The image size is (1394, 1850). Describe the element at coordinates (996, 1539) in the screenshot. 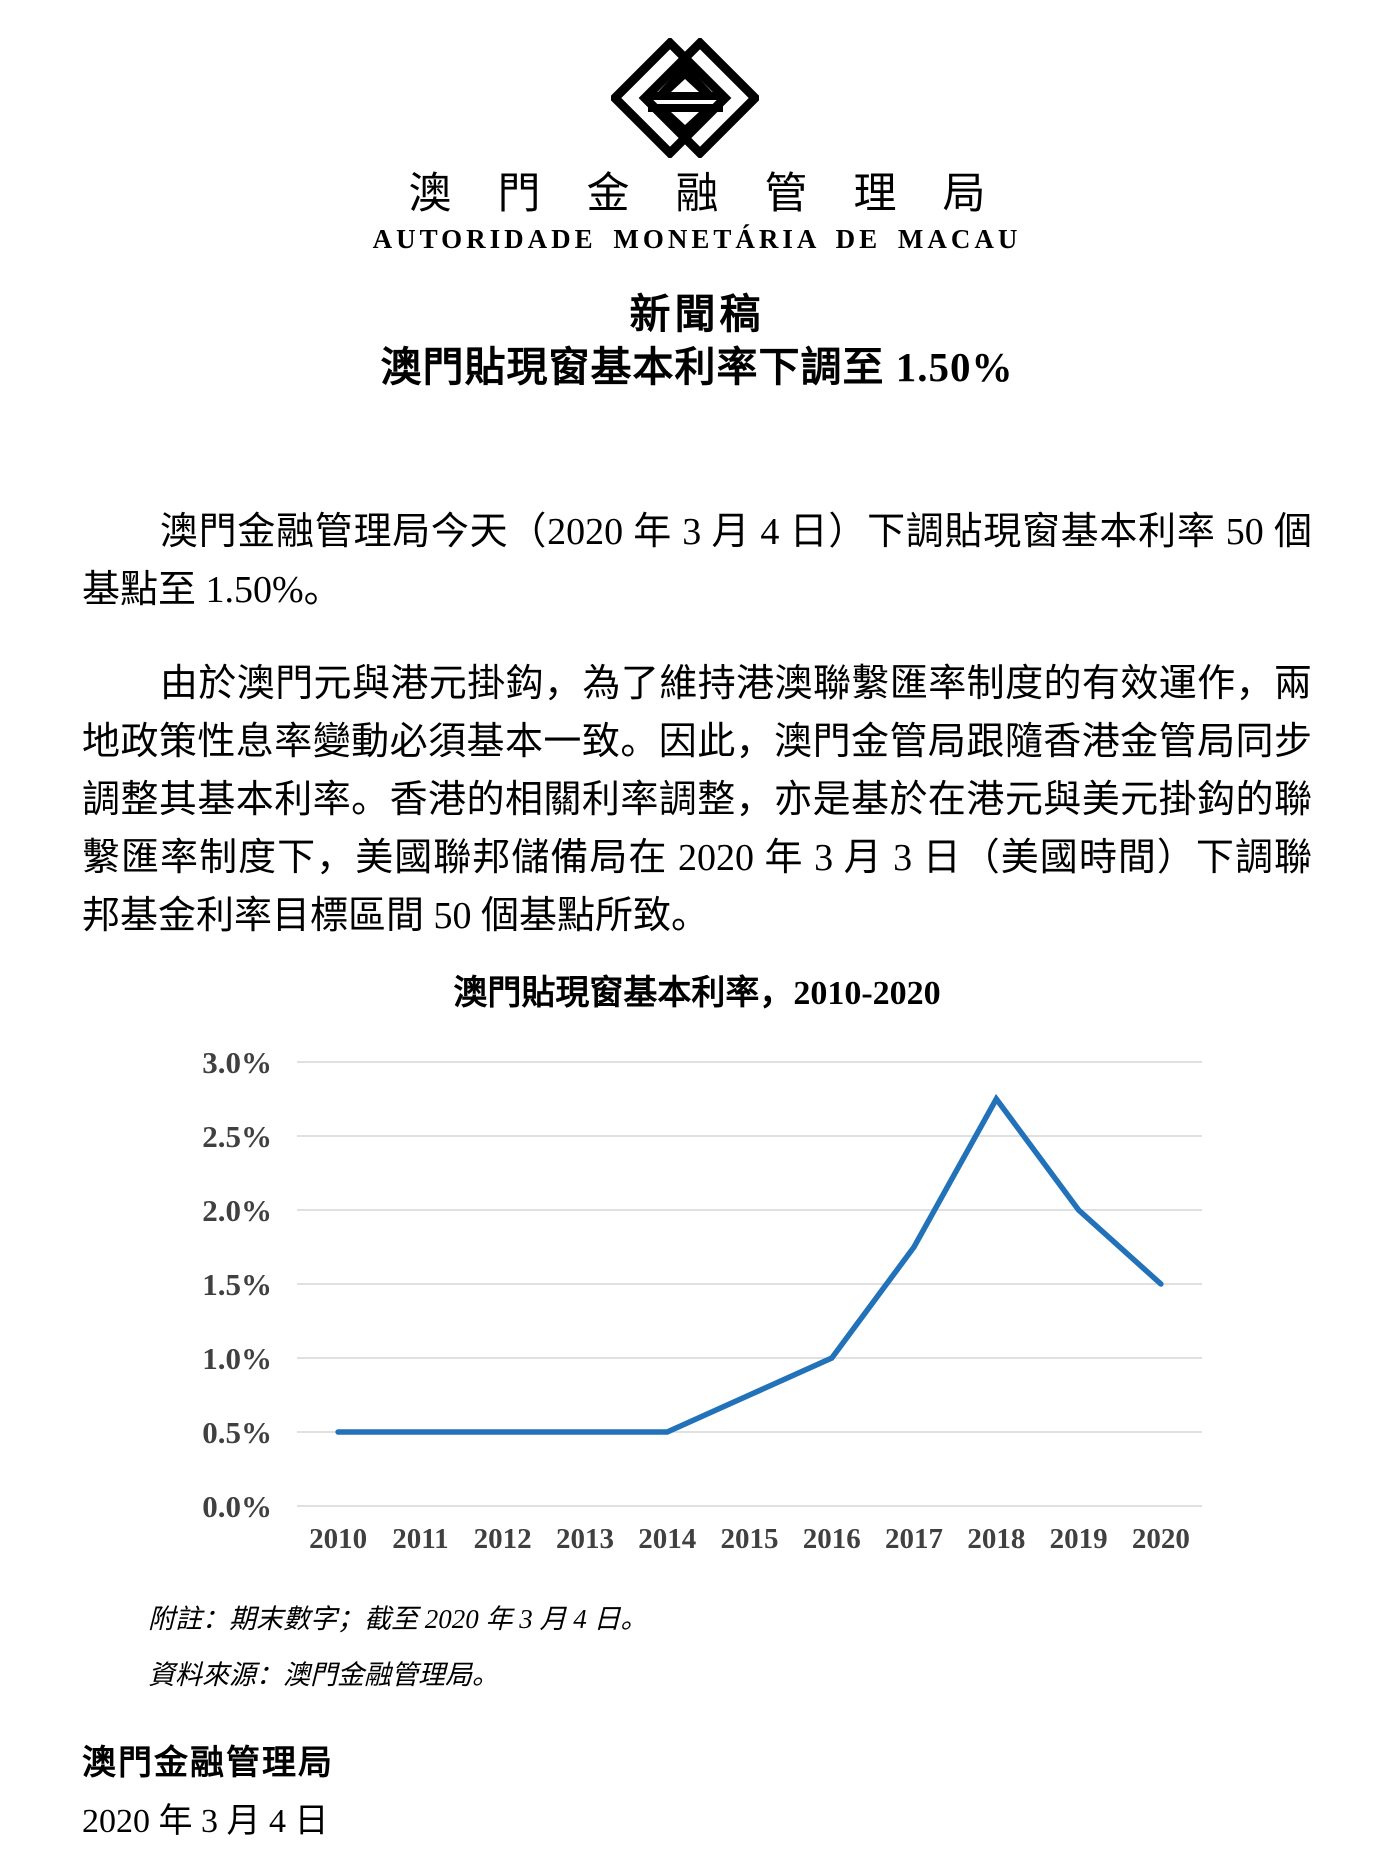

I see `svg-text: 2018` at that location.